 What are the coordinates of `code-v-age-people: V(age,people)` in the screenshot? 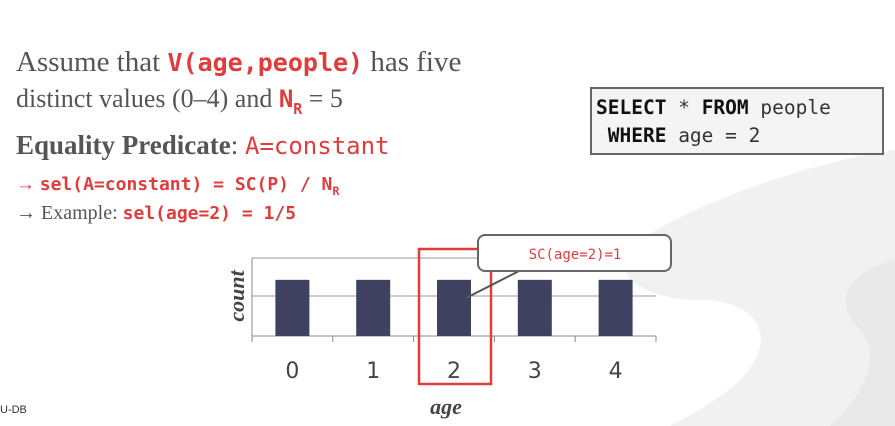 It's located at (265, 62).